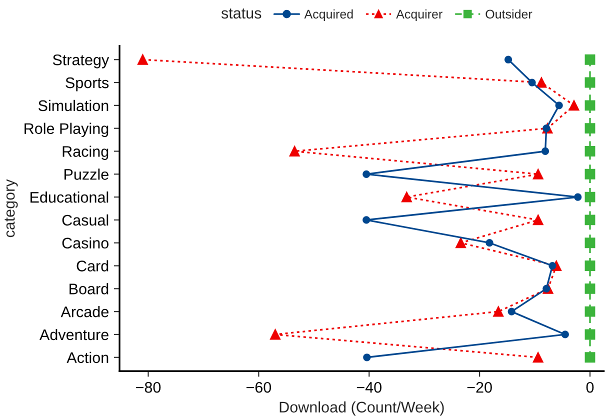 This screenshot has height=417, width=613. Describe the element at coordinates (11, 208) in the screenshot. I see `y-axis-title: category` at that location.